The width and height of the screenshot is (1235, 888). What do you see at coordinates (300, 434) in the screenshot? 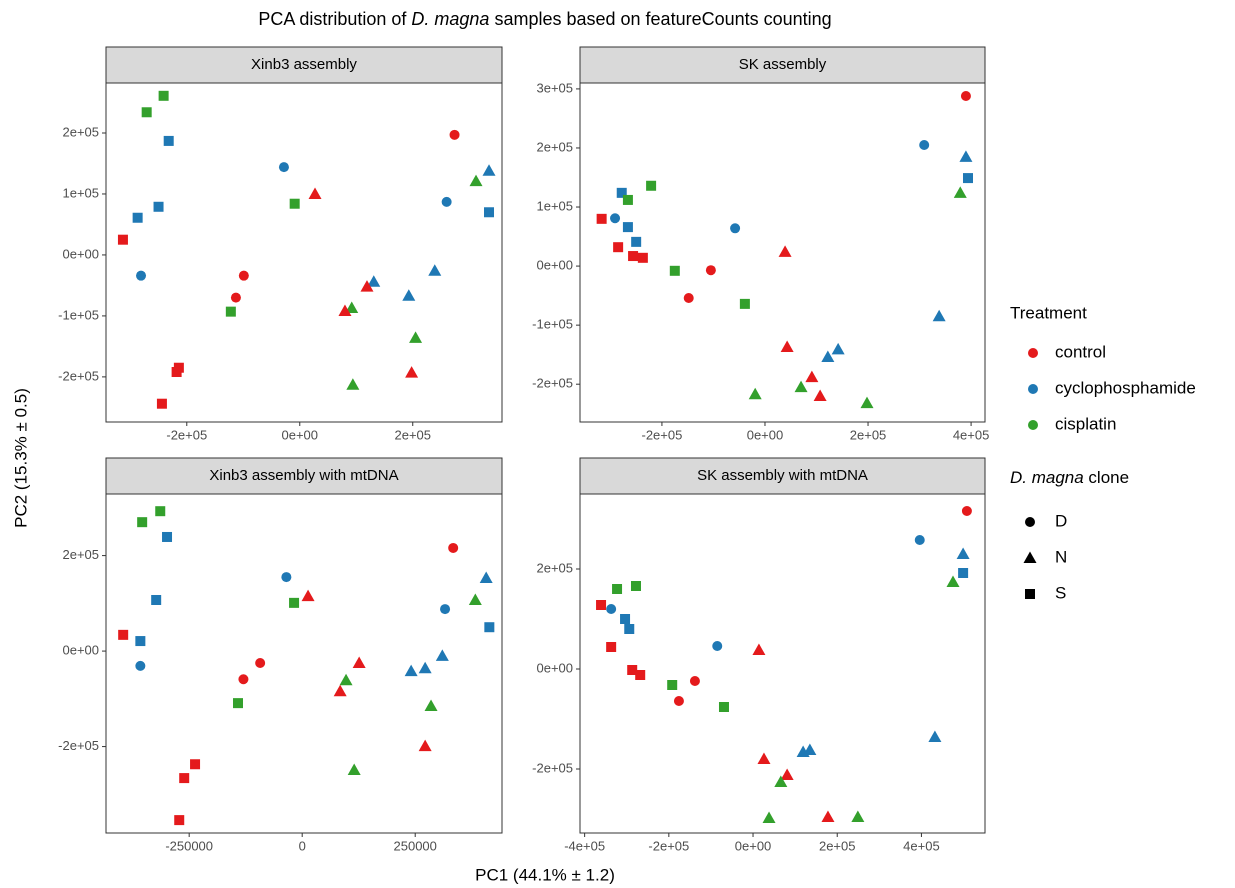
I see `x-tick-label: 0e+00` at bounding box center [300, 434].